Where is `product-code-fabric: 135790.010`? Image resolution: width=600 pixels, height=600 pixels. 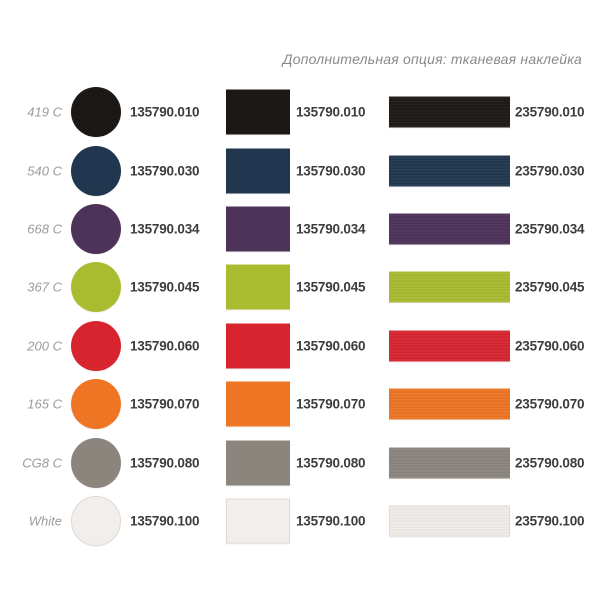
product-code-fabric: 135790.010 is located at coordinates (331, 112).